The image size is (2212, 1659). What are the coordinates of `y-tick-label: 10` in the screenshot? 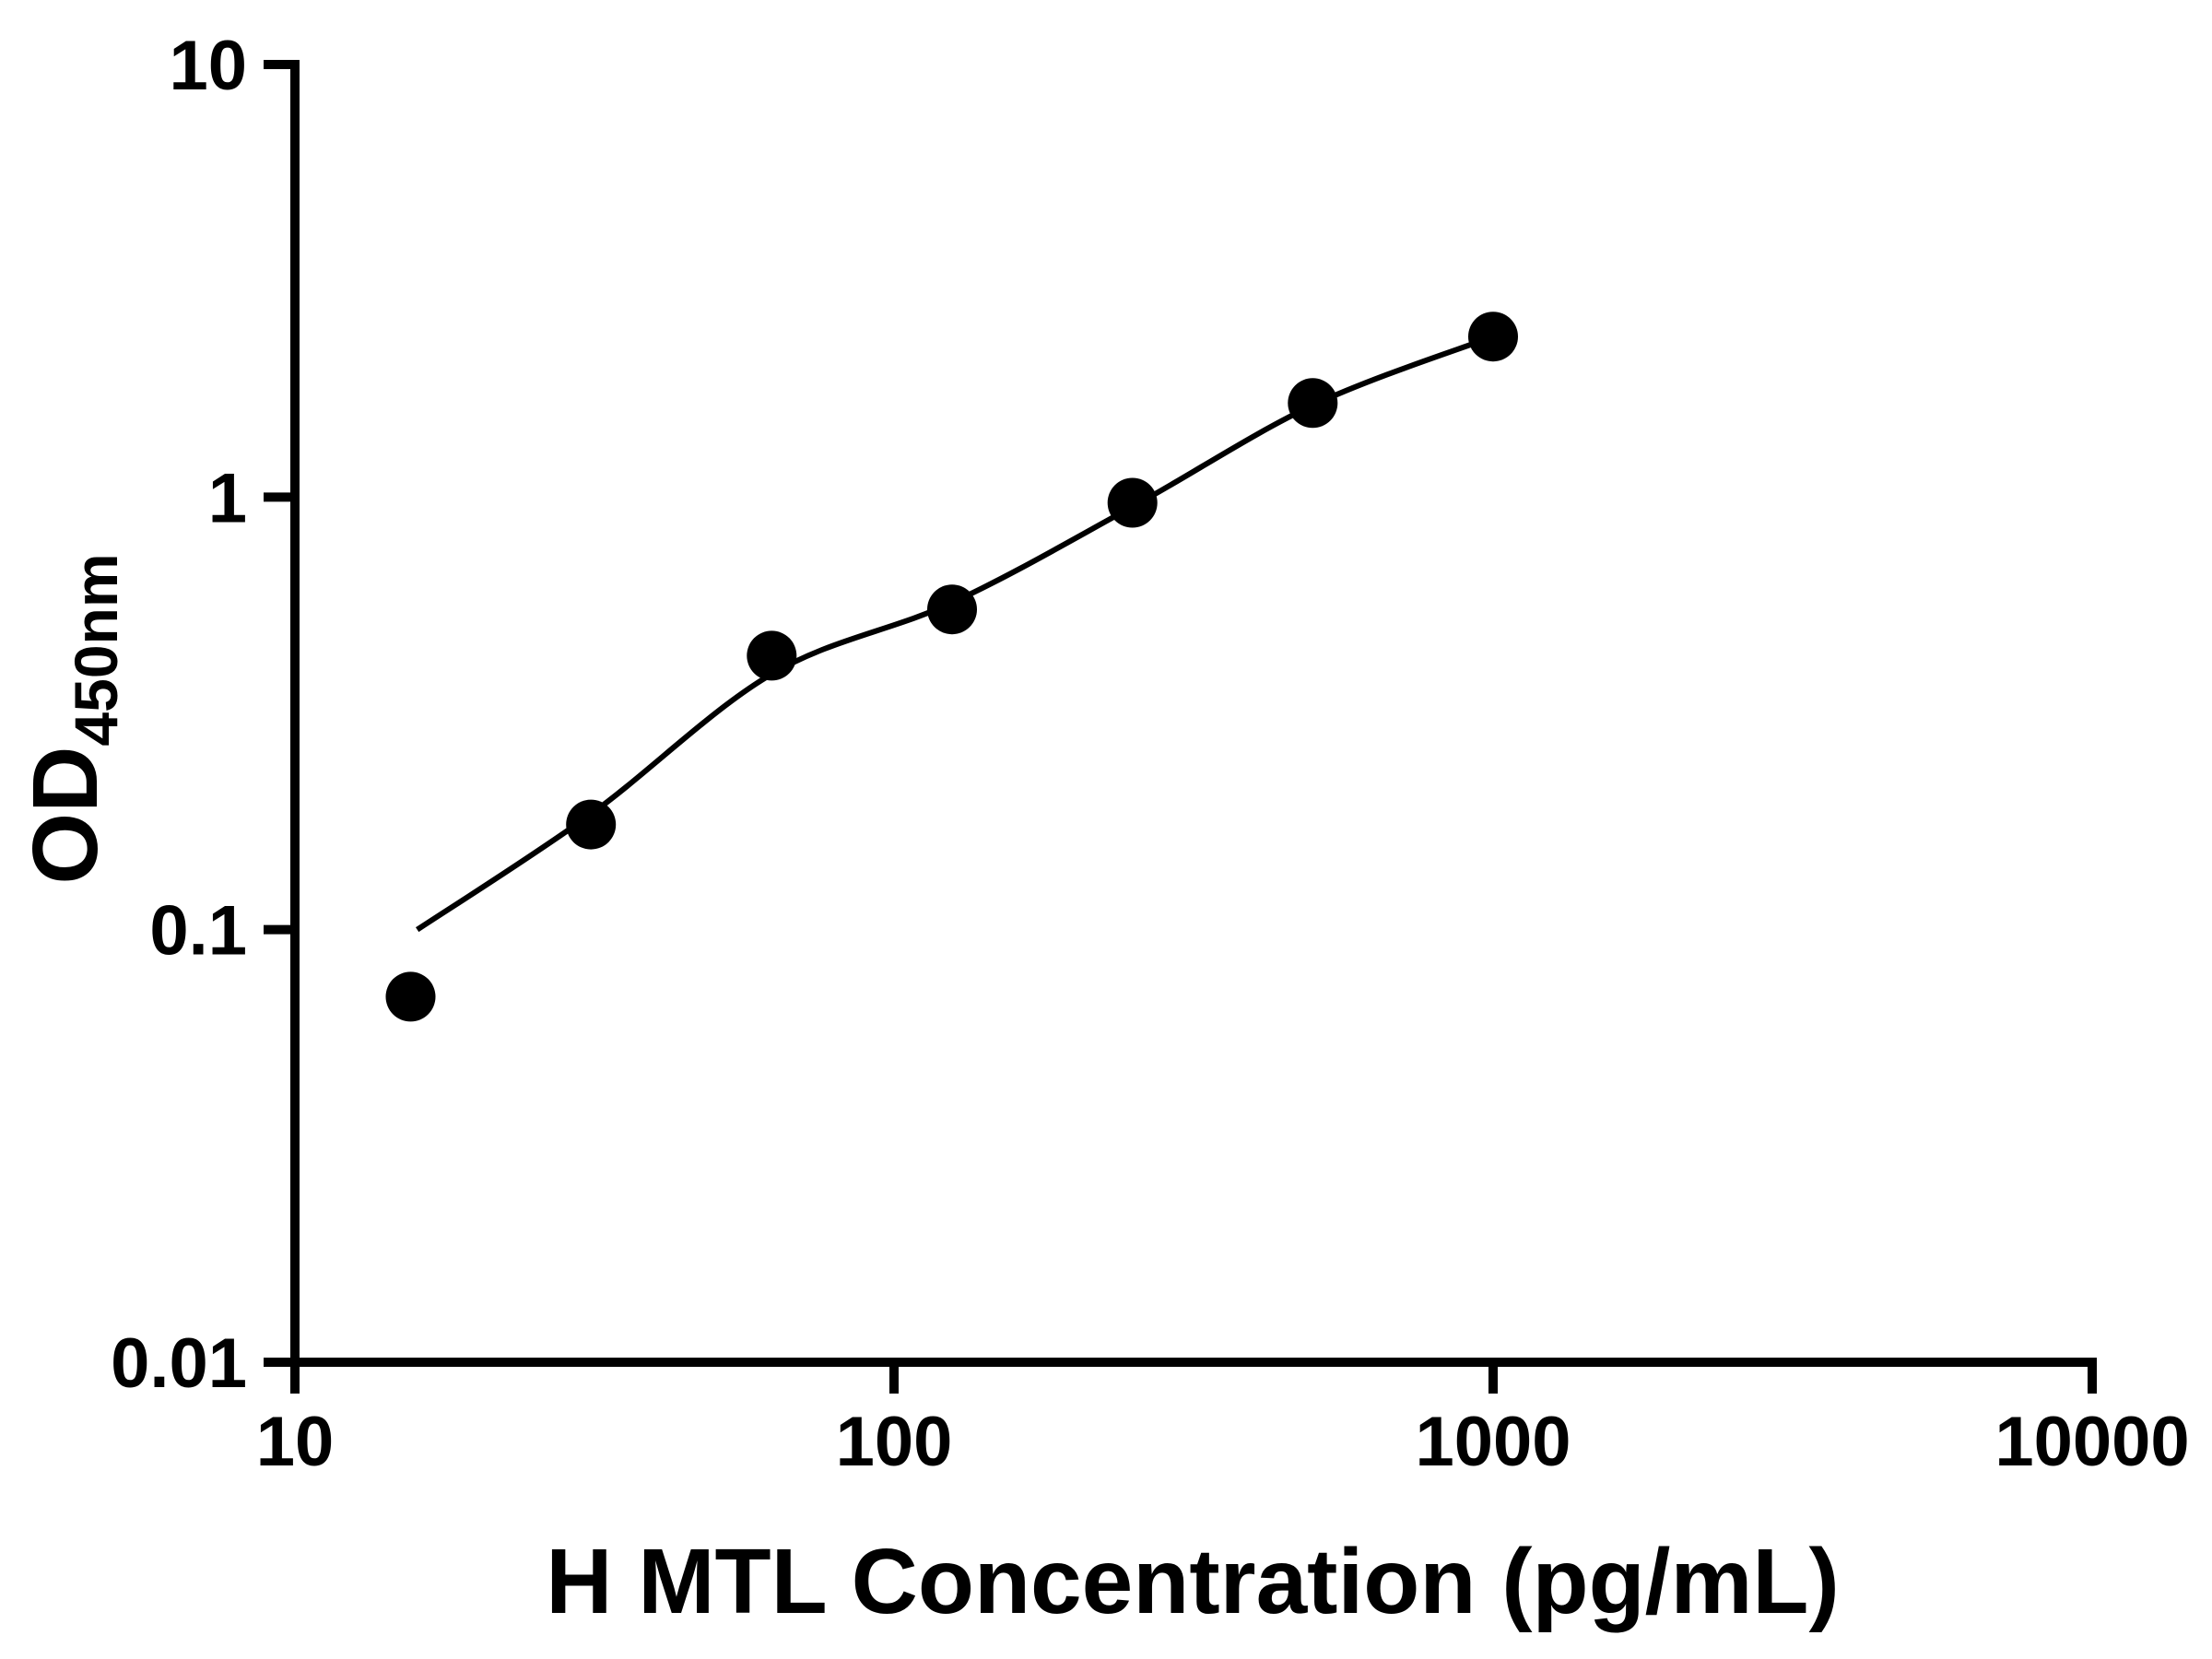 It's located at (208, 66).